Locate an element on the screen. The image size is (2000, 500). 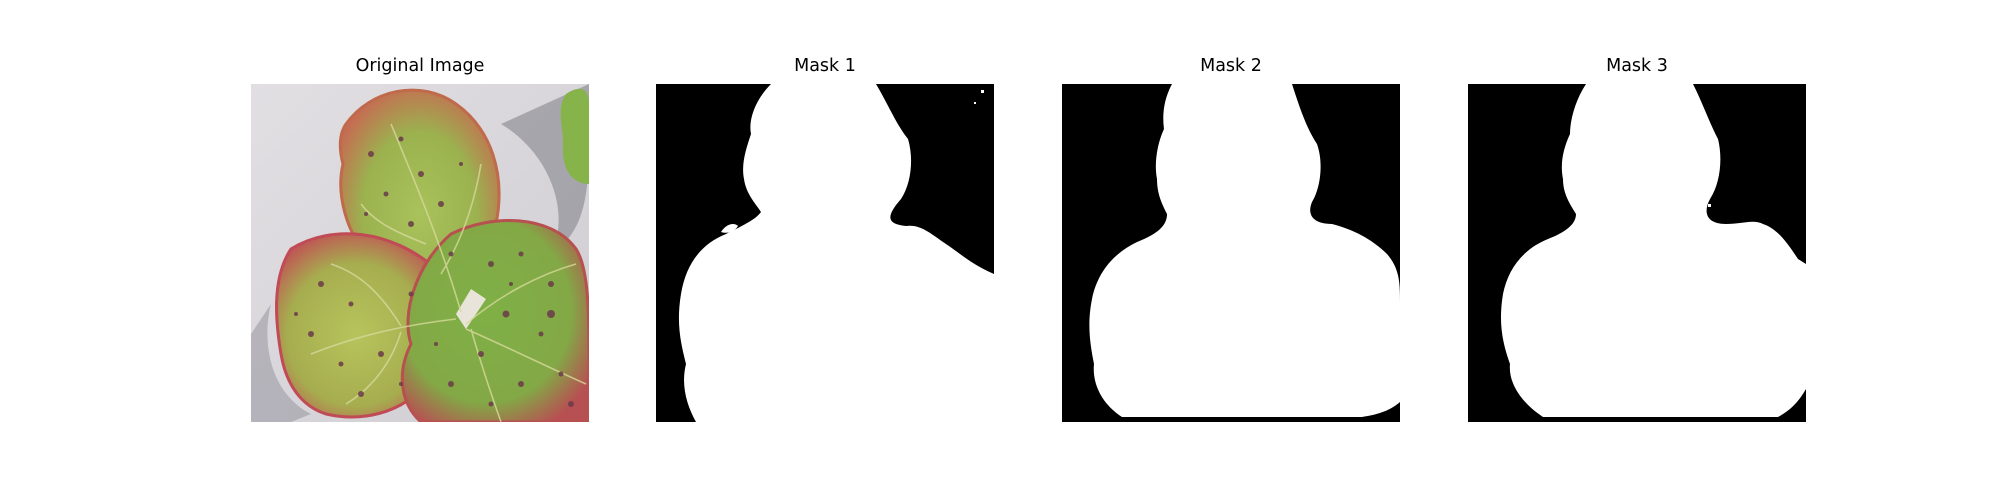
mask-1-title: Mask 1 is located at coordinates (825, 66).